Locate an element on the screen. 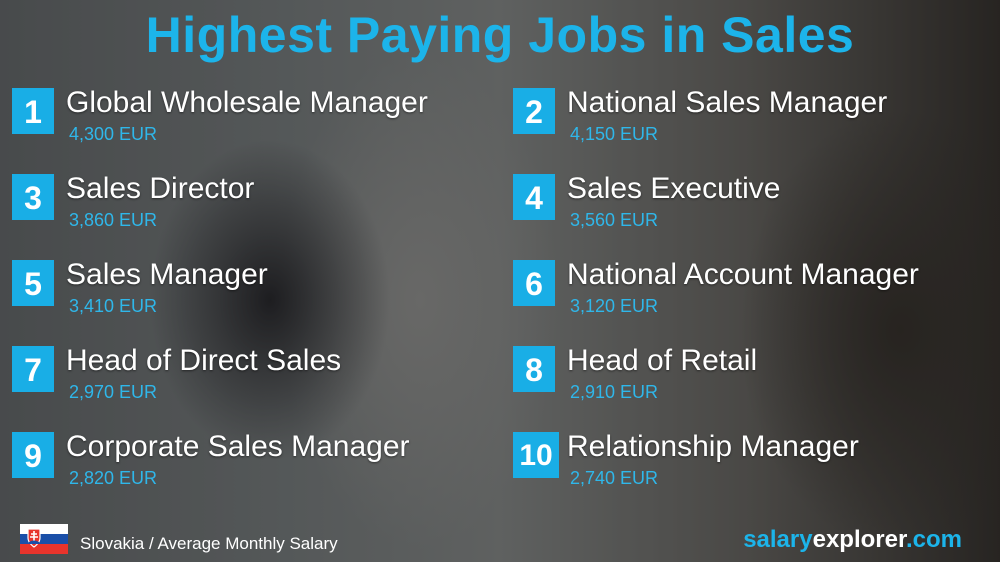 Image resolution: width=1000 pixels, height=562 pixels. job-title: Sales Director is located at coordinates (160, 188).